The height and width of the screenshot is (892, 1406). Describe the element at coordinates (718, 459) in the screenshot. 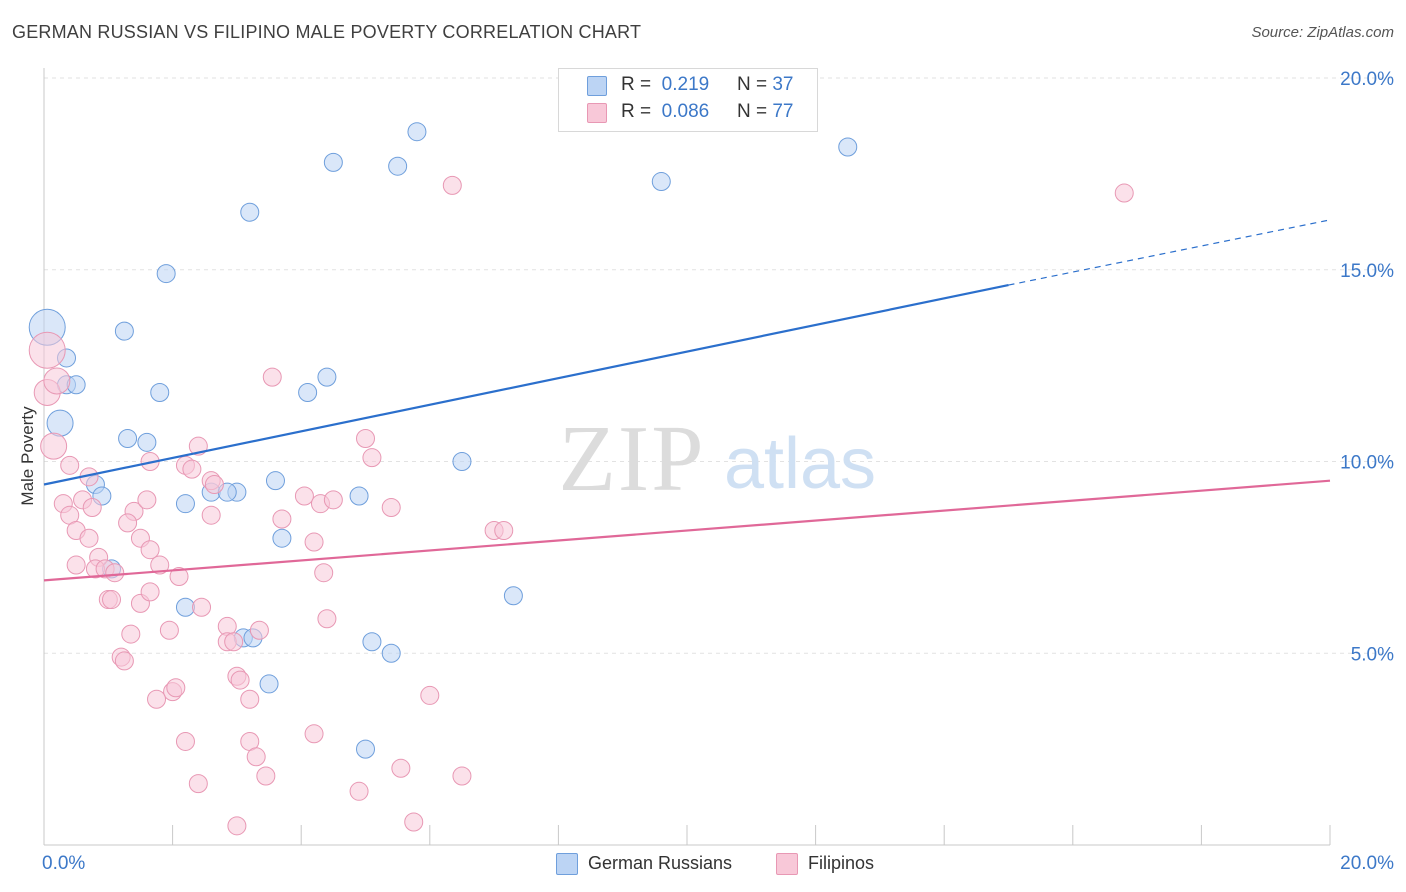

I see `watermark: ZIP atlas` at that location.